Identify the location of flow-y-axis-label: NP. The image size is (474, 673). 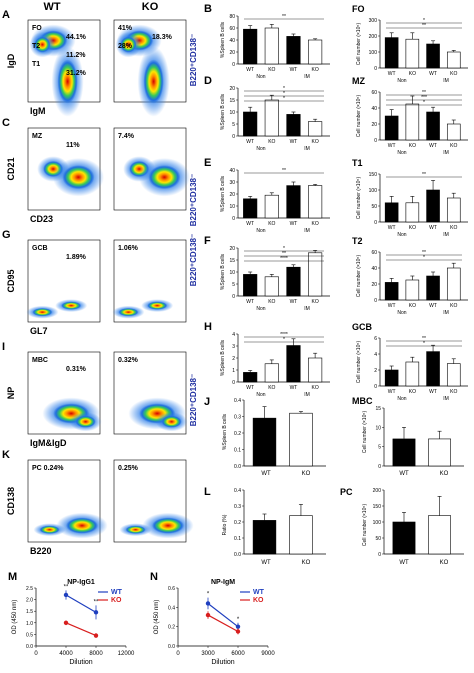
(11, 393).